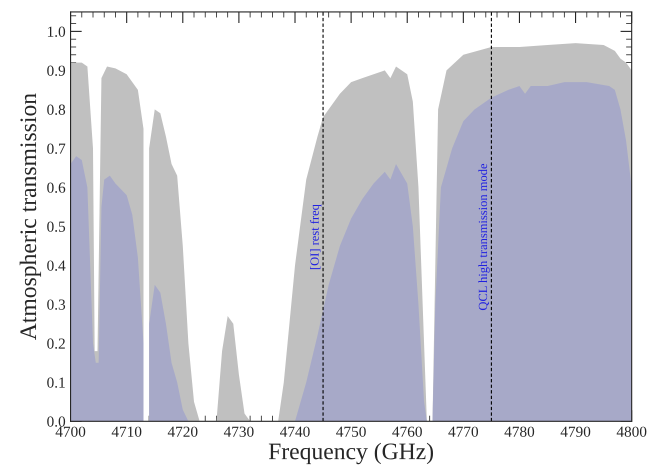 This screenshot has width=672, height=476. What do you see at coordinates (56, 382) in the screenshot?
I see `y-tick-label: 0.1` at bounding box center [56, 382].